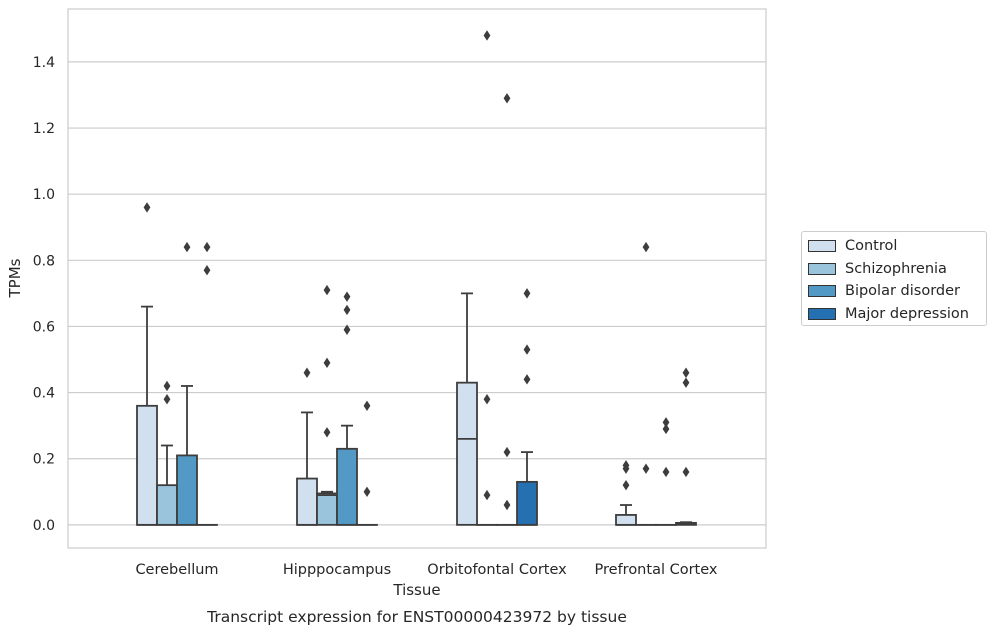  What do you see at coordinates (822, 313) in the screenshot?
I see `legend-swatch-major-depression` at bounding box center [822, 313].